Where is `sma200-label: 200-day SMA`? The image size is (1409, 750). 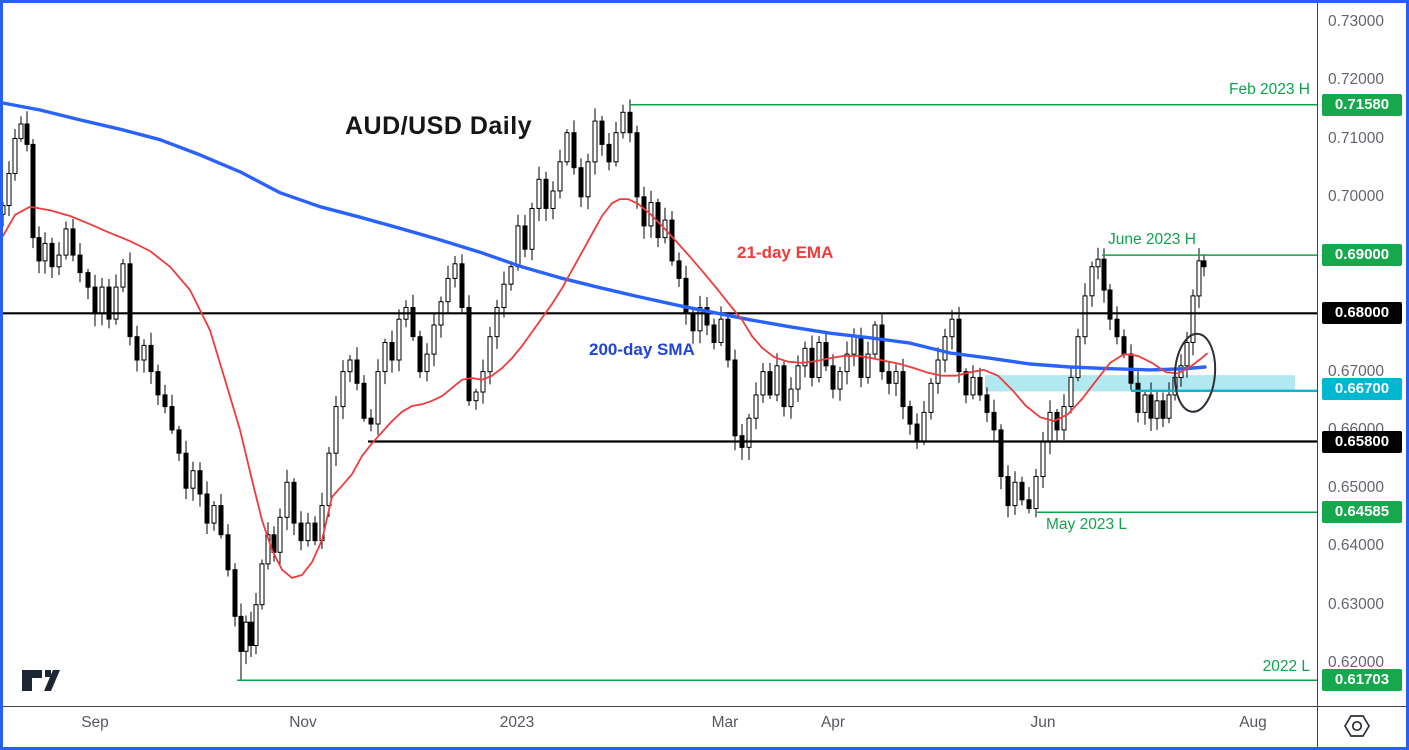
sma200-label: 200-day SMA is located at coordinates (642, 349).